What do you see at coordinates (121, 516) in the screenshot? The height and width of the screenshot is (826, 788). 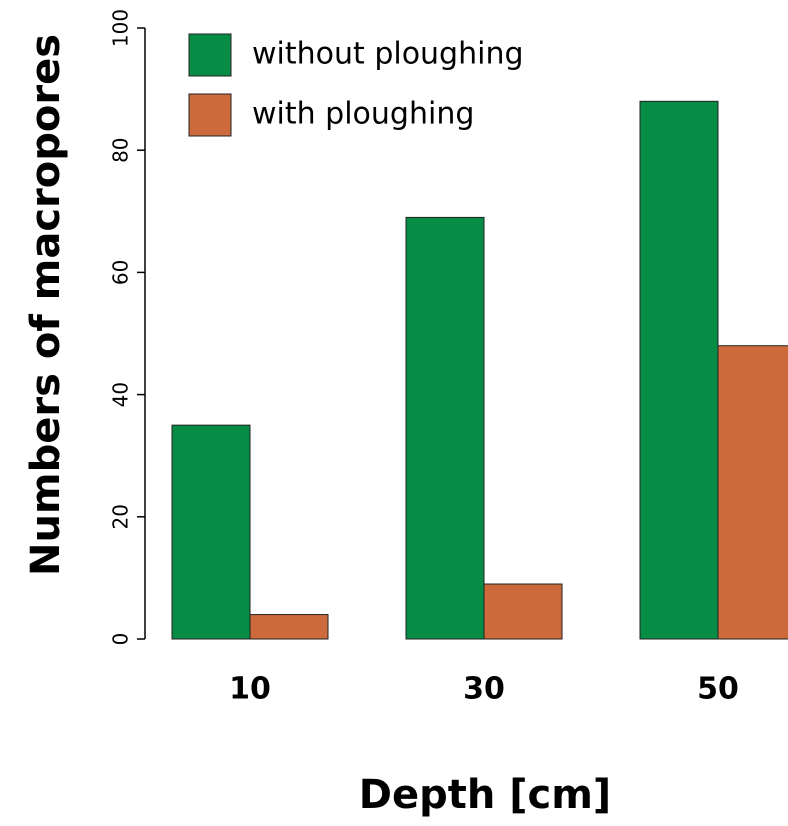 I see `y-tick-label: 20` at bounding box center [121, 516].